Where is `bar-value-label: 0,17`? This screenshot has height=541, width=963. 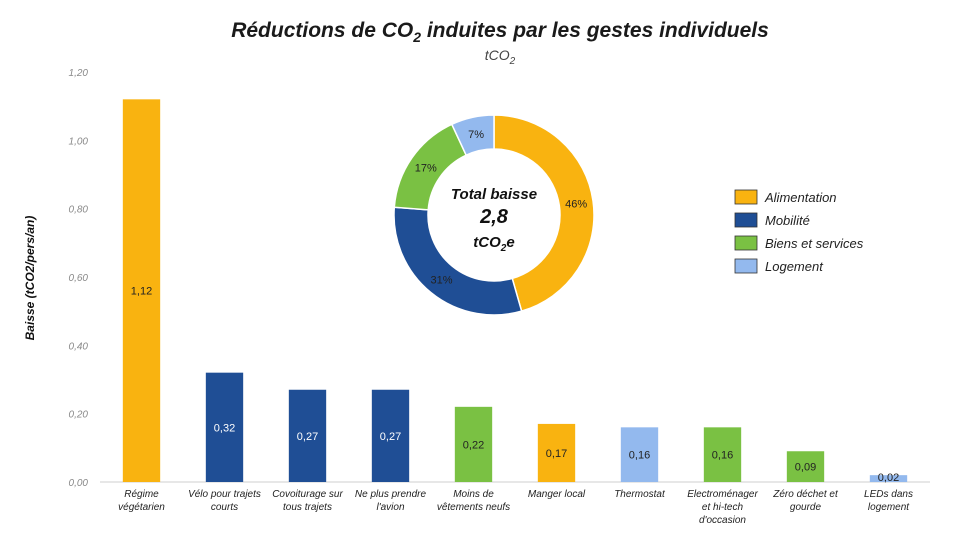 bar-value-label: 0,17 is located at coordinates (556, 454).